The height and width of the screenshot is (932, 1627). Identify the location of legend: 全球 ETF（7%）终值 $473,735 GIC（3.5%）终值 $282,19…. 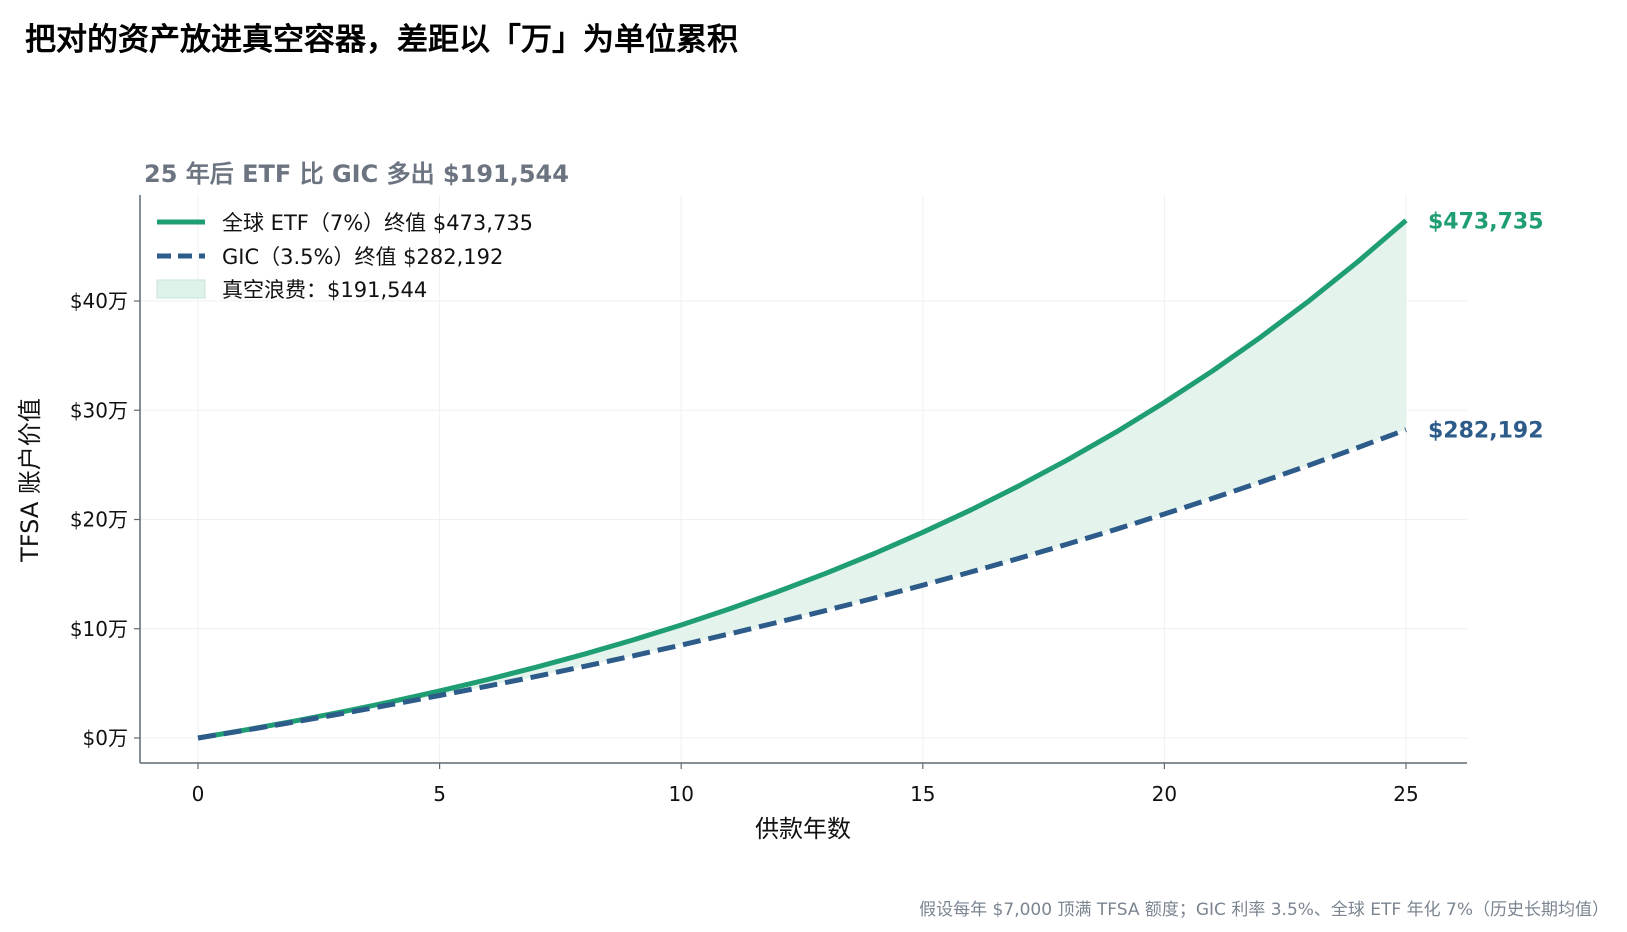
(344, 256).